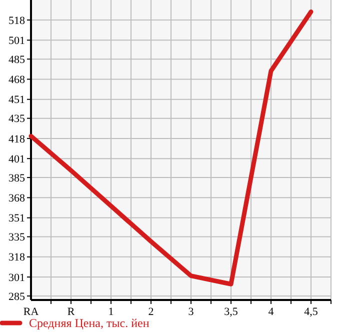 Image resolution: width=345 pixels, height=335 pixels. Describe the element at coordinates (17, 80) in the screenshot. I see `y-tick-label: 468` at that location.